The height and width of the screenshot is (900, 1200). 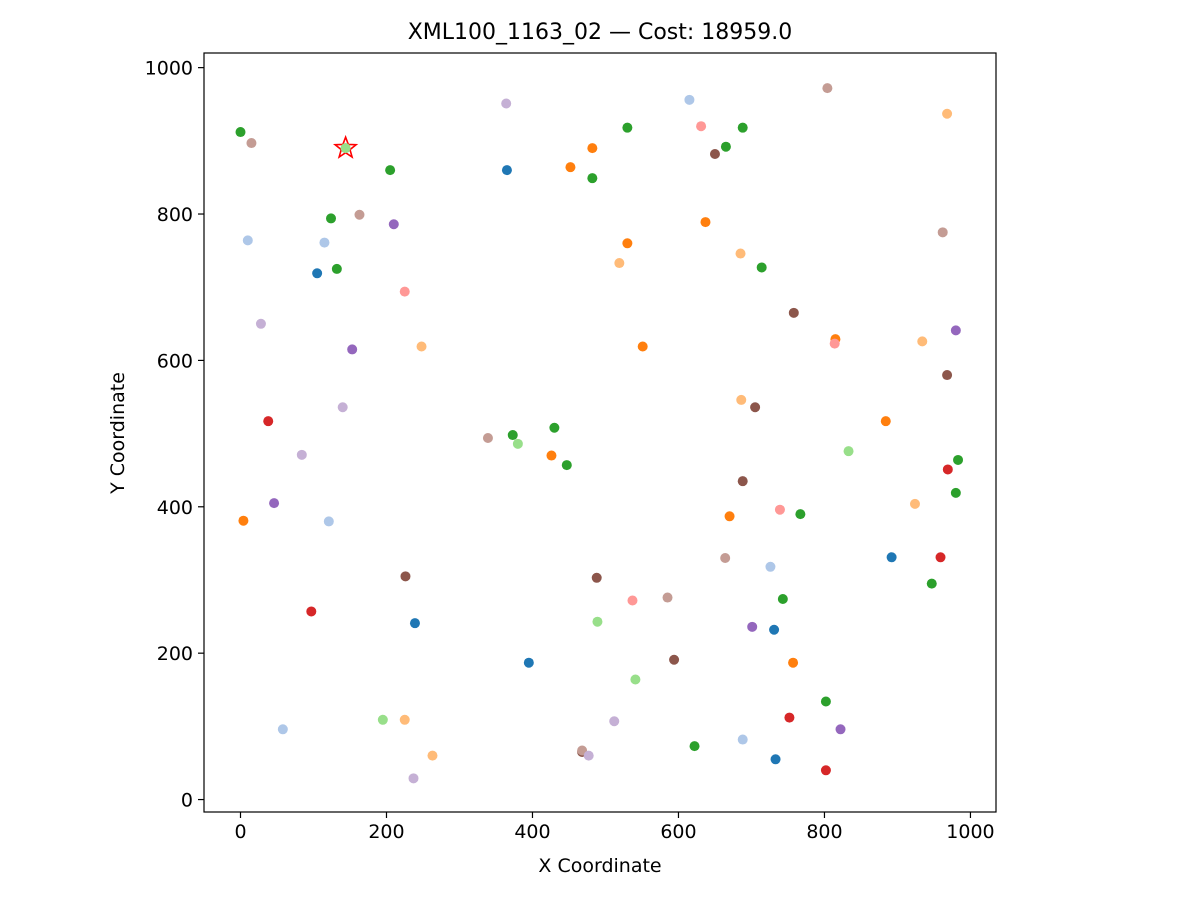 I want to click on x-tick-label: 1000, so click(x=970, y=832).